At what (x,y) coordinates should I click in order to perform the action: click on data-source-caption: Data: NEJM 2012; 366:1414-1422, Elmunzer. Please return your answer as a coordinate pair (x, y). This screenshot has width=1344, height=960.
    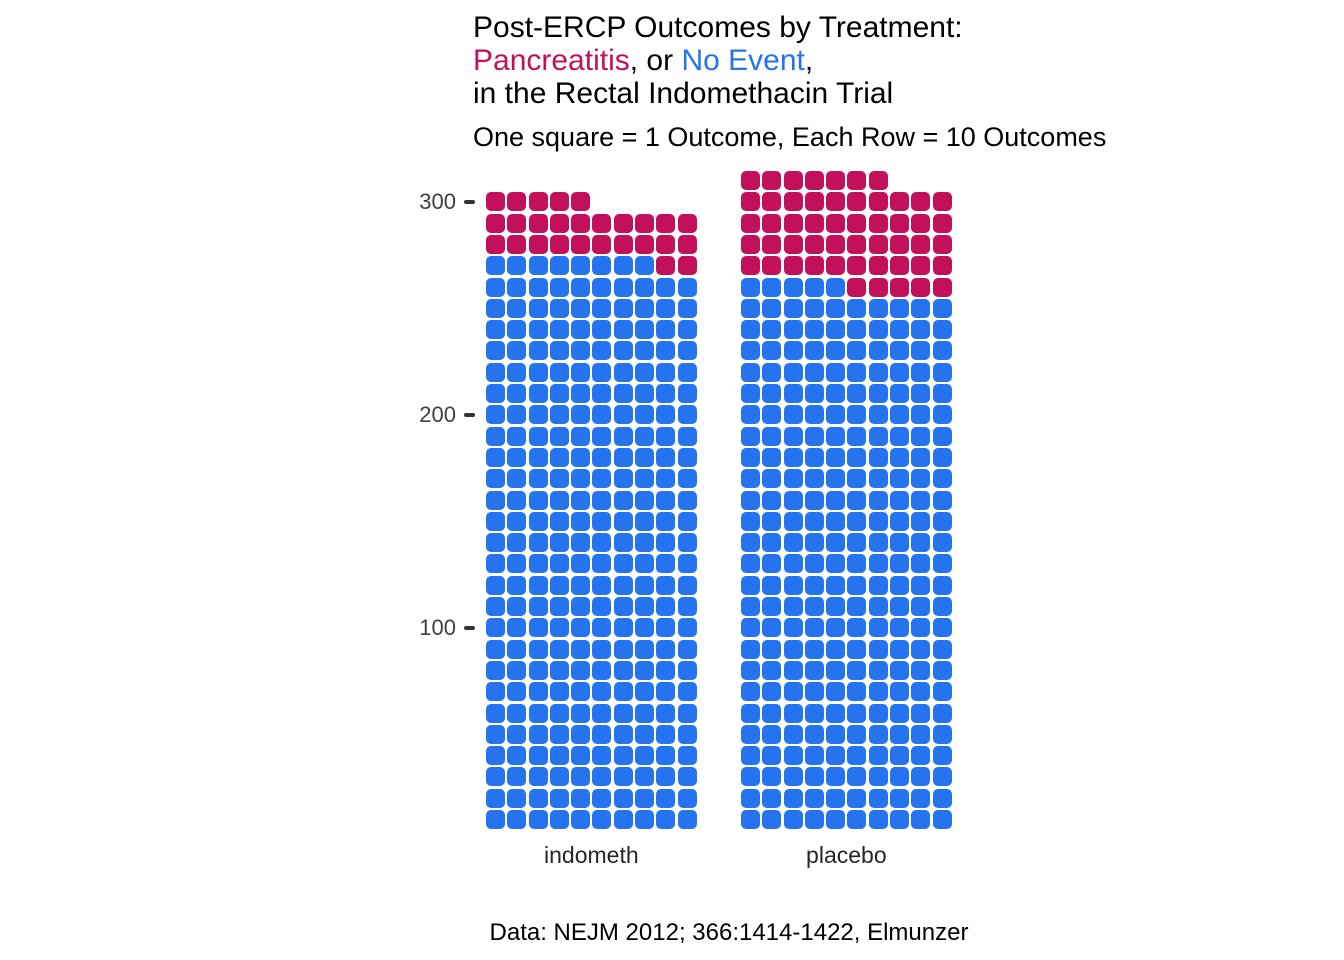
    Looking at the image, I should click on (729, 932).